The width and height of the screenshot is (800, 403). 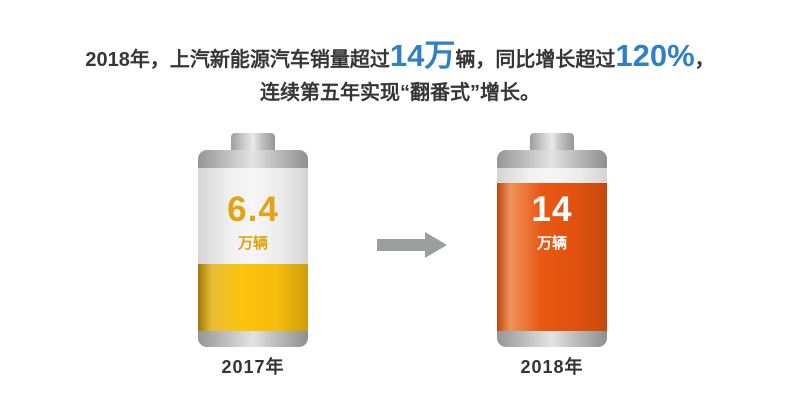 What do you see at coordinates (401, 245) in the screenshot?
I see `arrow-shaft` at bounding box center [401, 245].